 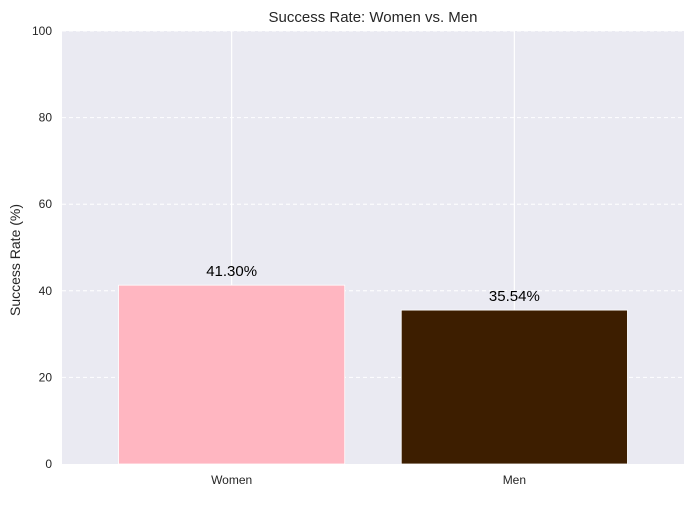 What do you see at coordinates (46, 204) in the screenshot?
I see `y-tick-label: 60` at bounding box center [46, 204].